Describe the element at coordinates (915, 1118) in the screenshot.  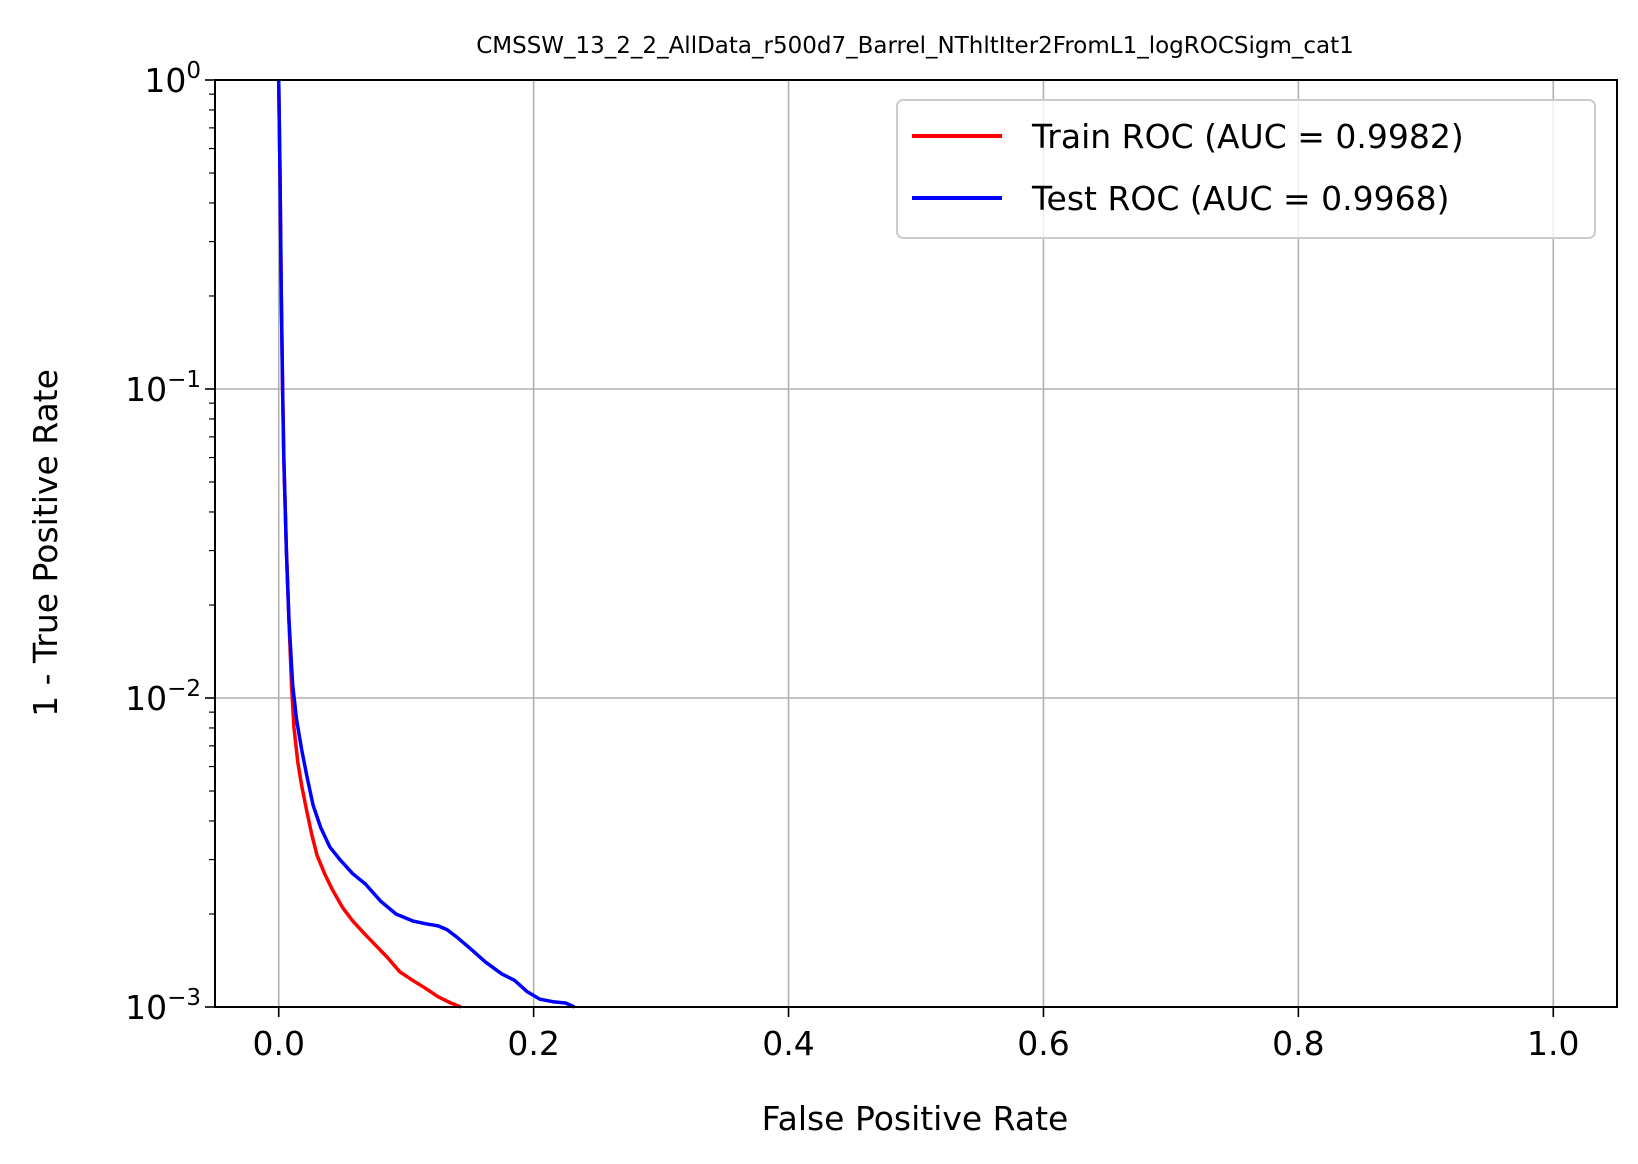
I see `x-axis-label: False Positive Rate` at that location.